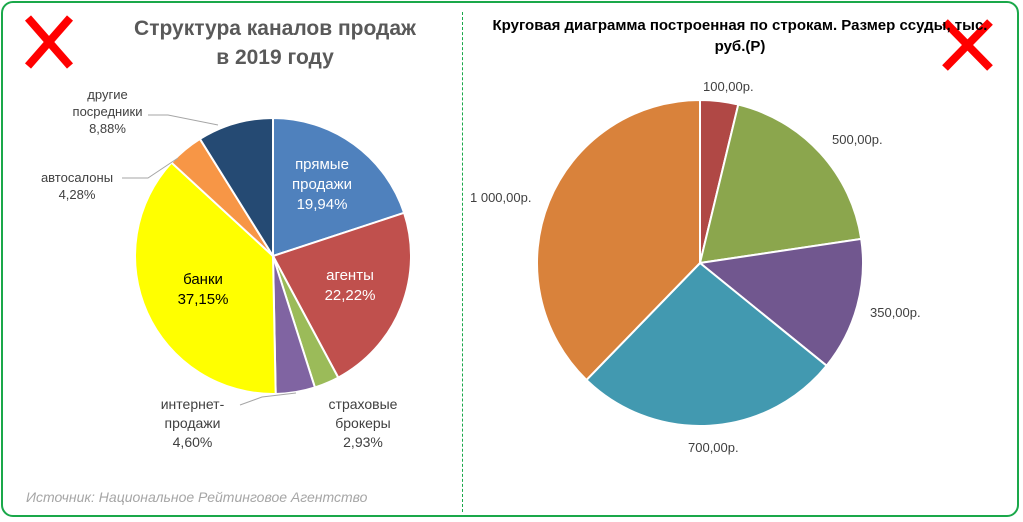 This screenshot has height=522, width=1023. I want to click on label-350: 350,00р., so click(895, 312).